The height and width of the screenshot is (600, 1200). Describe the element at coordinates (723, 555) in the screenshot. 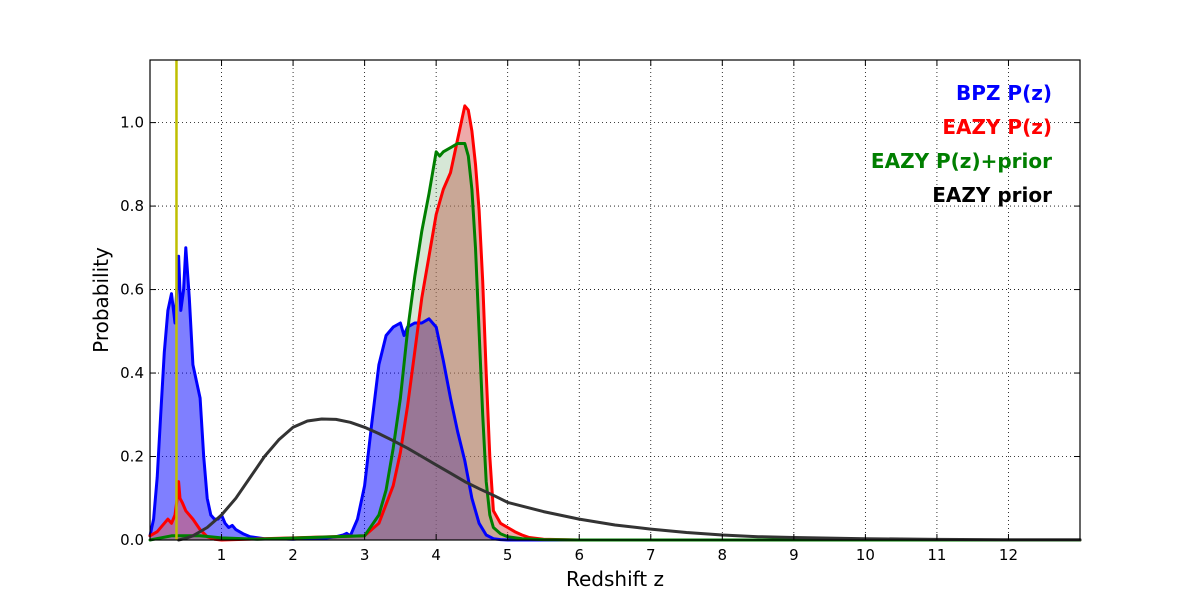

I see `x-tick-label-7: 8` at that location.